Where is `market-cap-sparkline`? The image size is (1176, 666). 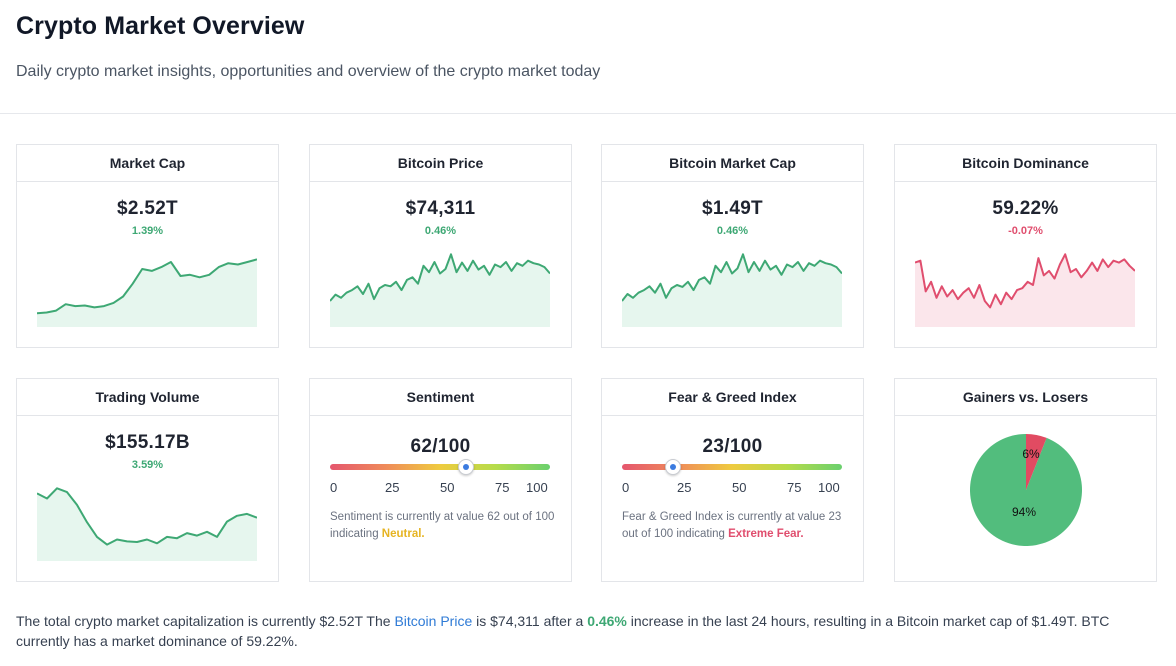
market-cap-sparkline is located at coordinates (147, 292).